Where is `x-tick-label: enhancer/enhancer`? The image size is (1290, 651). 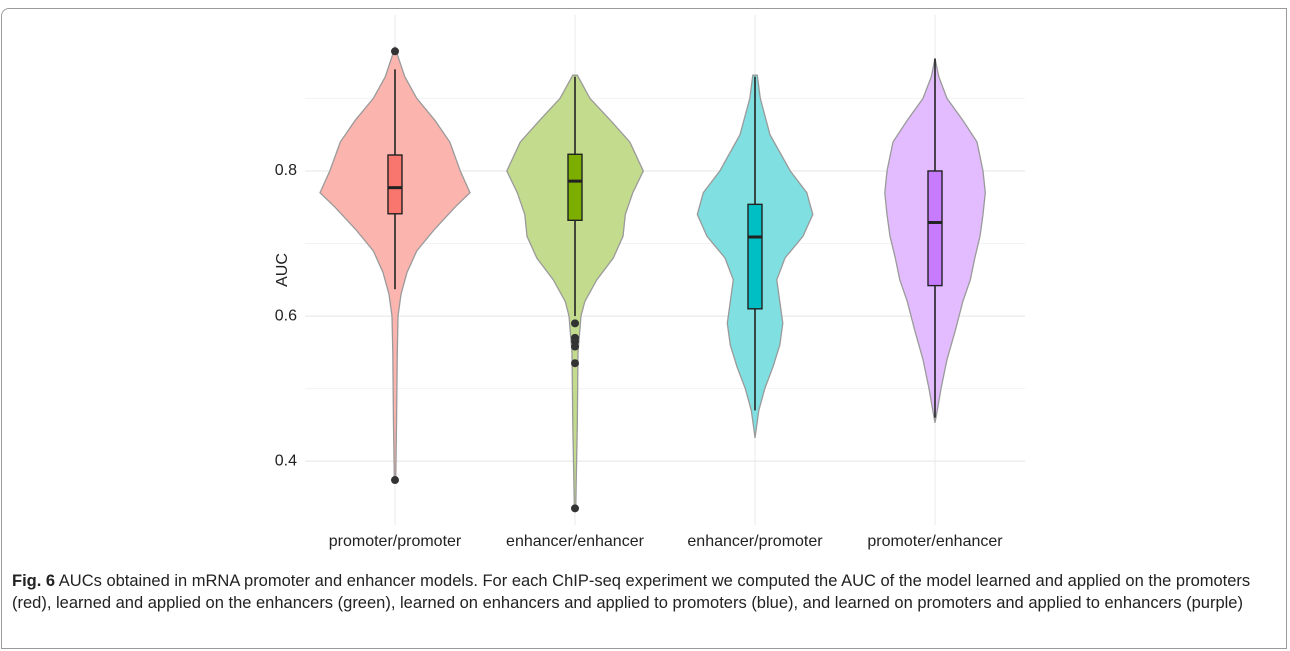
x-tick-label: enhancer/enhancer is located at coordinates (575, 541).